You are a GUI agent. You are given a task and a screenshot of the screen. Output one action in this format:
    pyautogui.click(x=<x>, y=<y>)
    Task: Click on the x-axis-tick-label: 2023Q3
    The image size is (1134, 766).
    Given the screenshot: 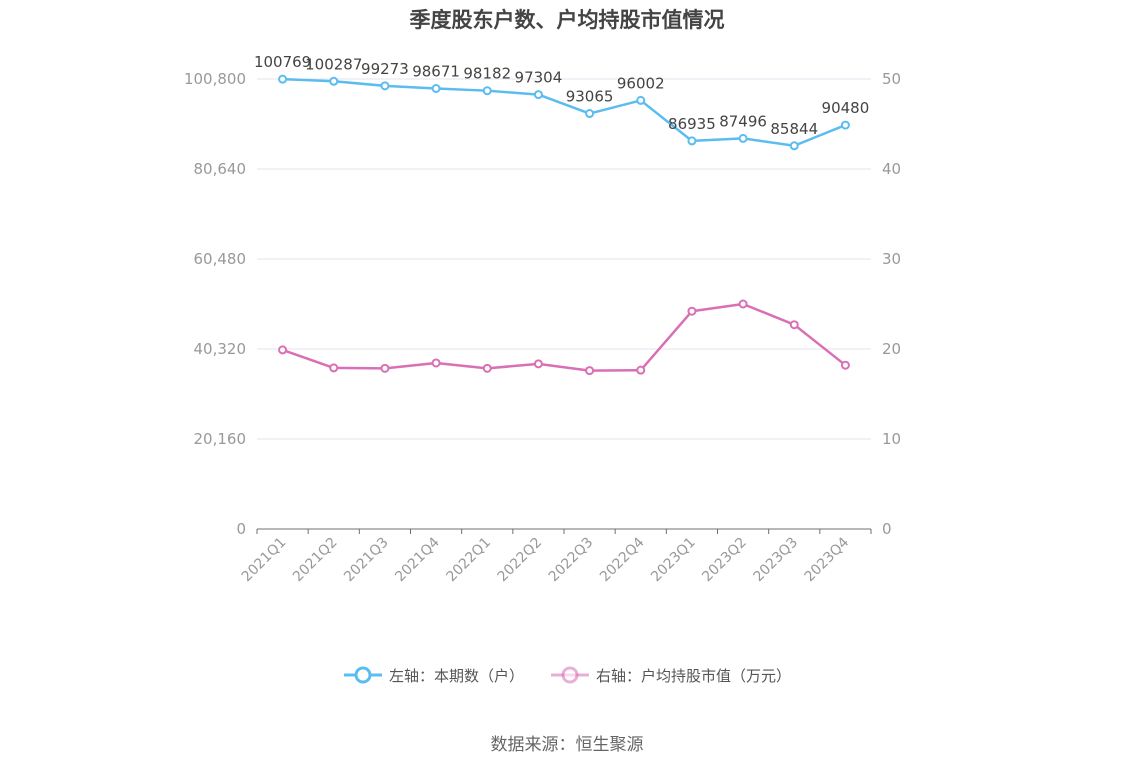 What is the action you would take?
    pyautogui.click(x=775, y=560)
    